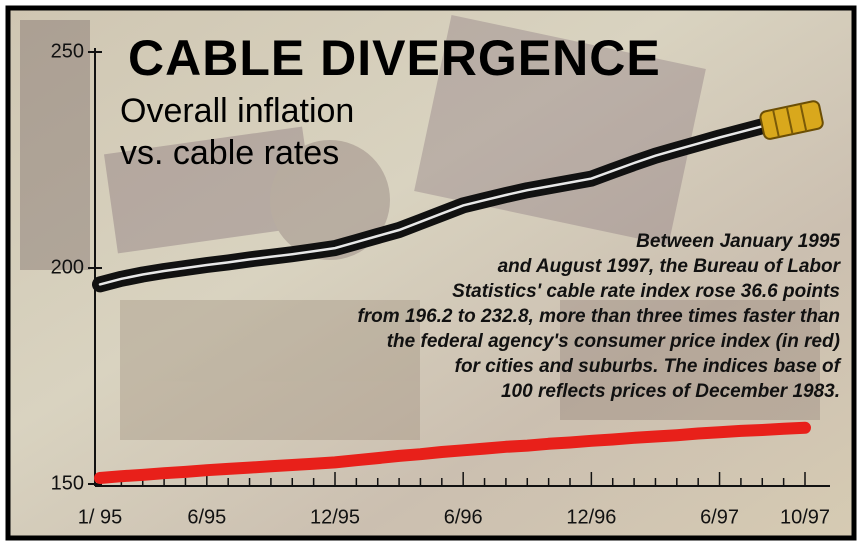 The height and width of the screenshot is (546, 862). I want to click on annotation: and August 1997, the Bureau of Labor, so click(670, 266).